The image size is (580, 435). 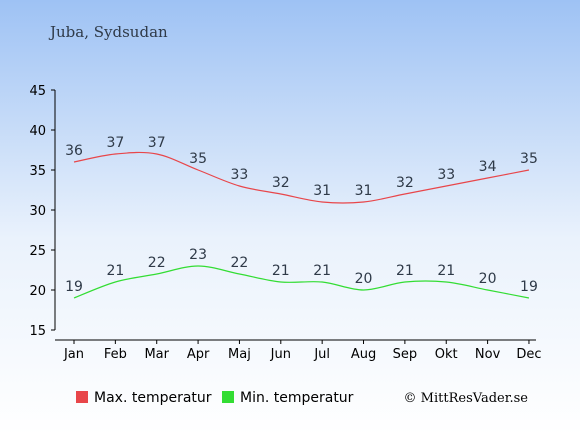 I want to click on x-tick-label: Dec, so click(x=528, y=354).